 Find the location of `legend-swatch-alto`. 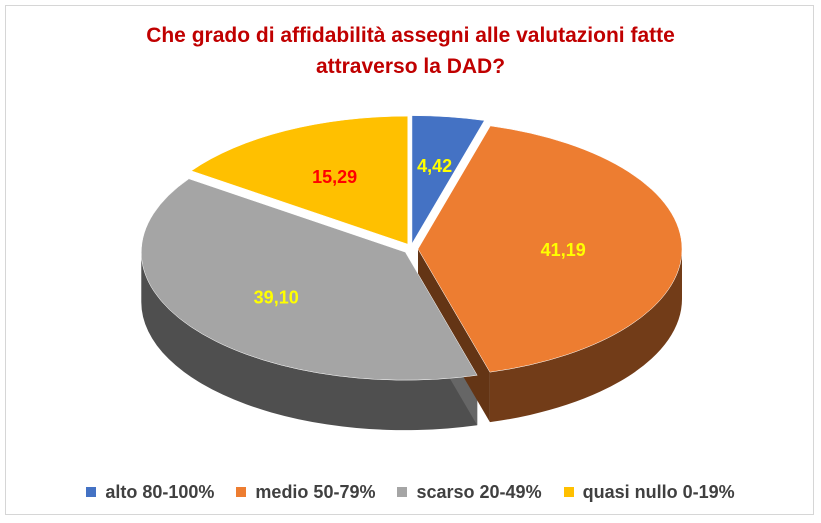

legend-swatch-alto is located at coordinates (91, 492).